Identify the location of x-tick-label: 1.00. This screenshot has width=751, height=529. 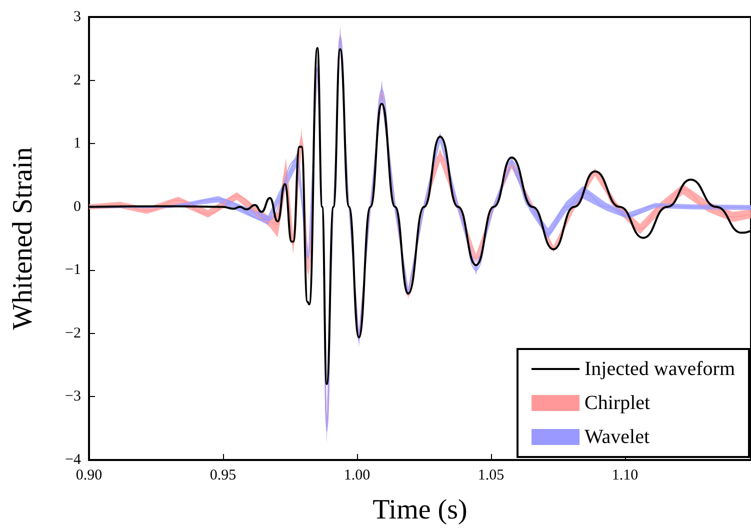
(357, 476).